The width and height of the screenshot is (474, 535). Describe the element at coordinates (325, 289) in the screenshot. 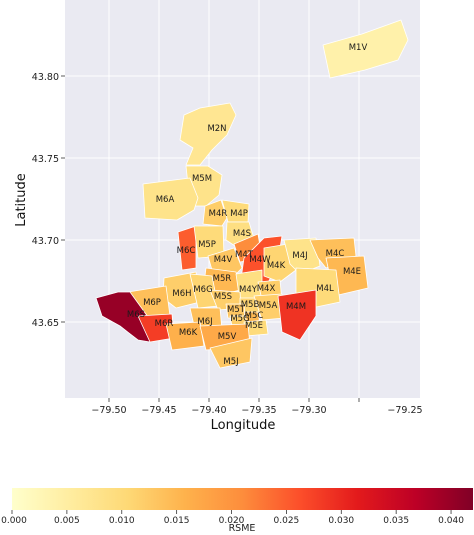

I see `region-label: M4L` at that location.